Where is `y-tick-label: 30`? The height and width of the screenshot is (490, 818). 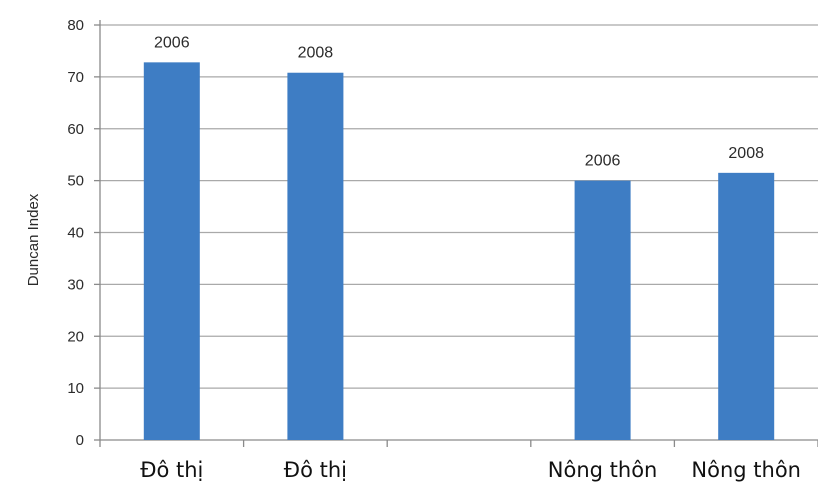 y-tick-label: 30 is located at coordinates (75, 284).